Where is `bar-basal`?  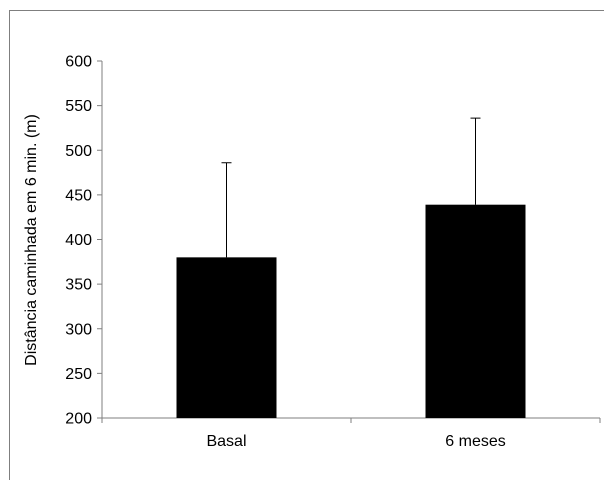 bar-basal is located at coordinates (226, 337).